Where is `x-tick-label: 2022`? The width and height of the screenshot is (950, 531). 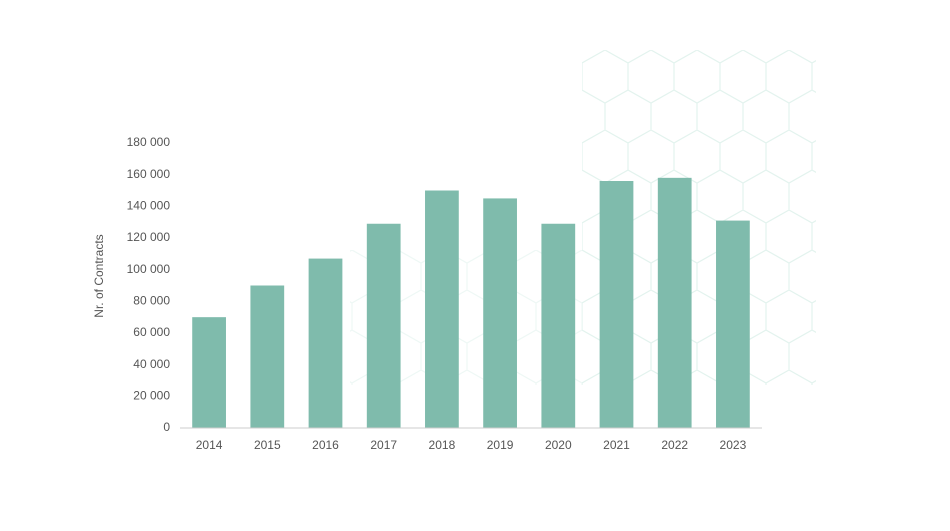 x-tick-label: 2022 is located at coordinates (674, 445).